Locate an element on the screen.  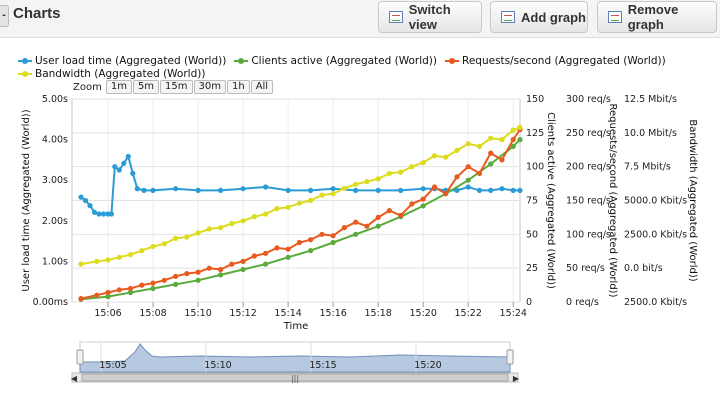
zoom-5m-button: 5m is located at coordinates (146, 87).